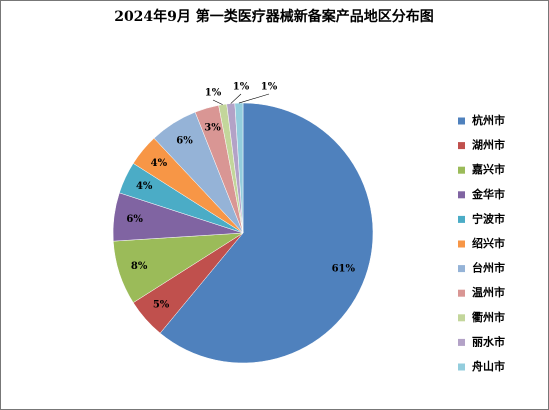 The image size is (549, 410). Describe the element at coordinates (239, 168) in the screenshot. I see `pie-slice` at that location.